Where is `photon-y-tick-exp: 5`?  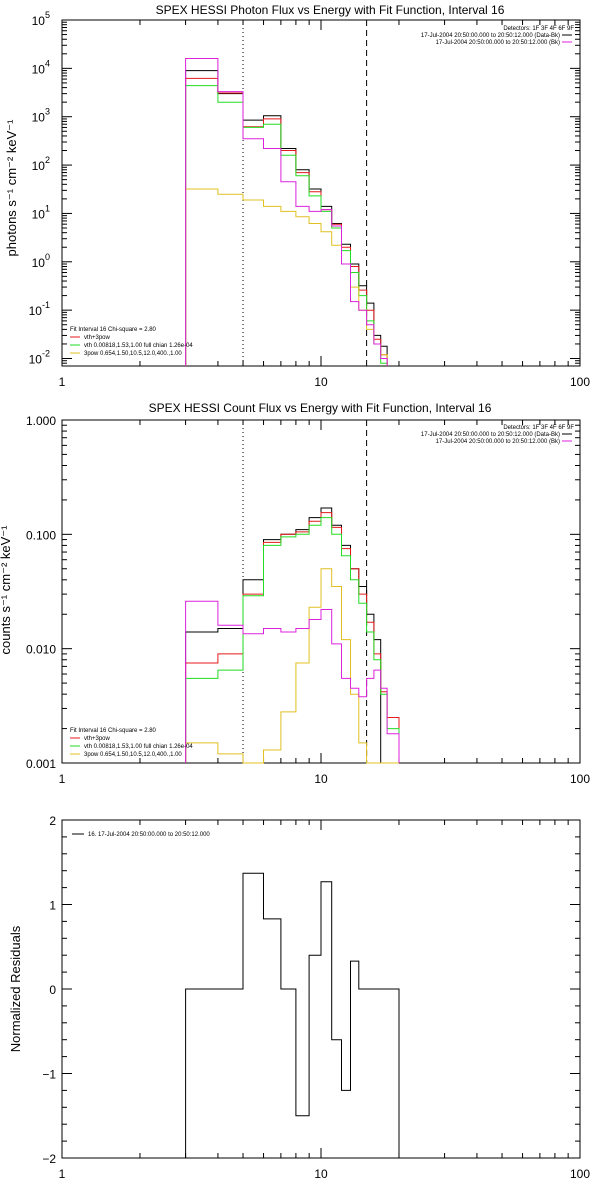 photon-y-tick-exp: 5 is located at coordinates (47, 15).